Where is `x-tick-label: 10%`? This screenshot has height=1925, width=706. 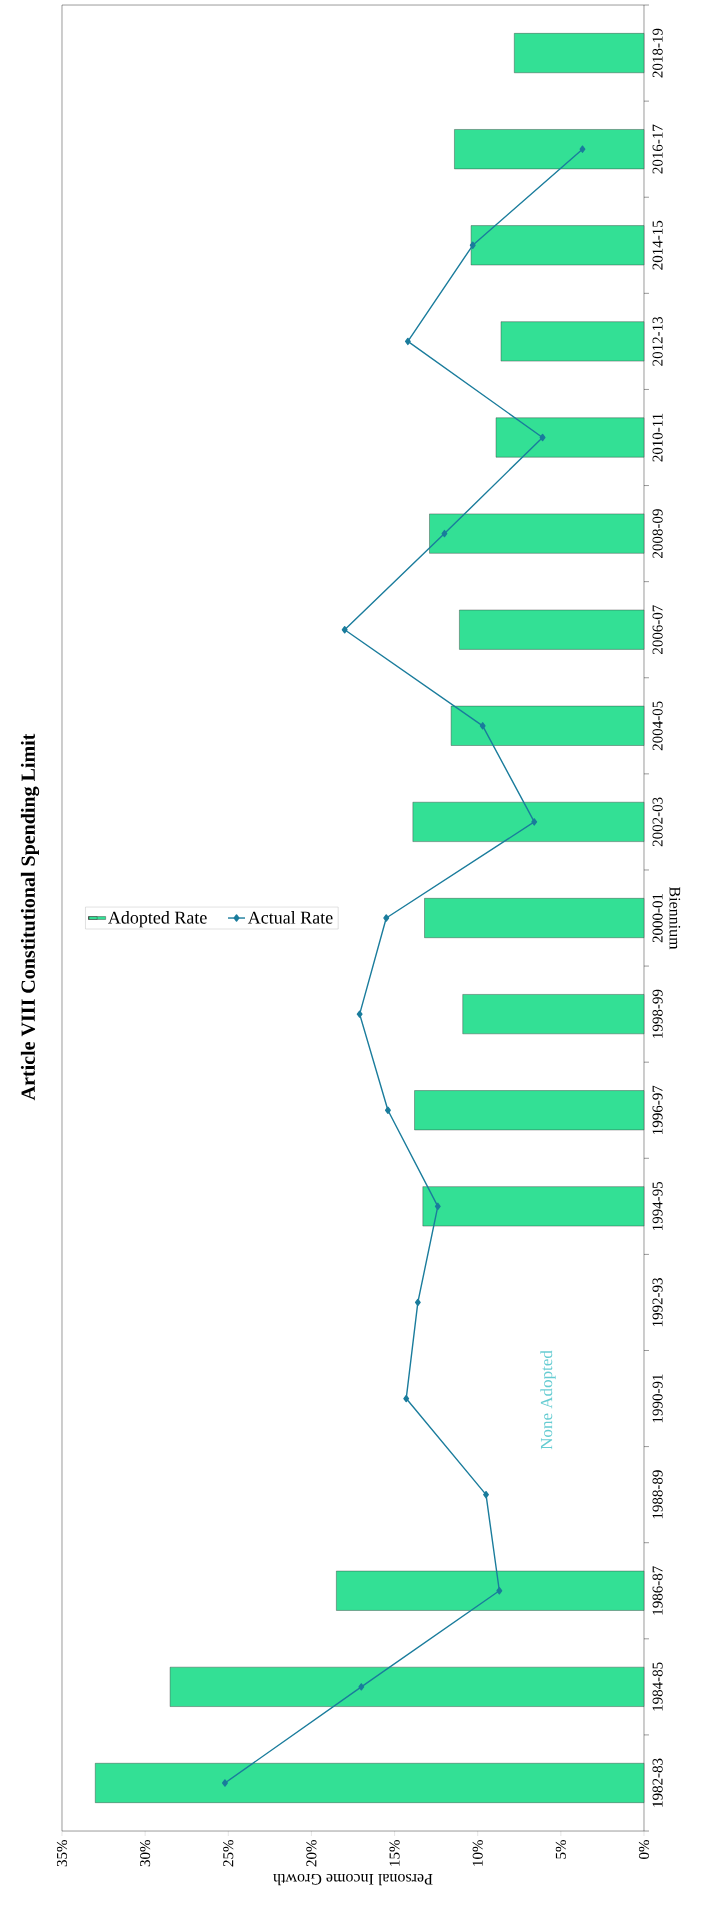 x-tick-label: 10% is located at coordinates (477, 1853).